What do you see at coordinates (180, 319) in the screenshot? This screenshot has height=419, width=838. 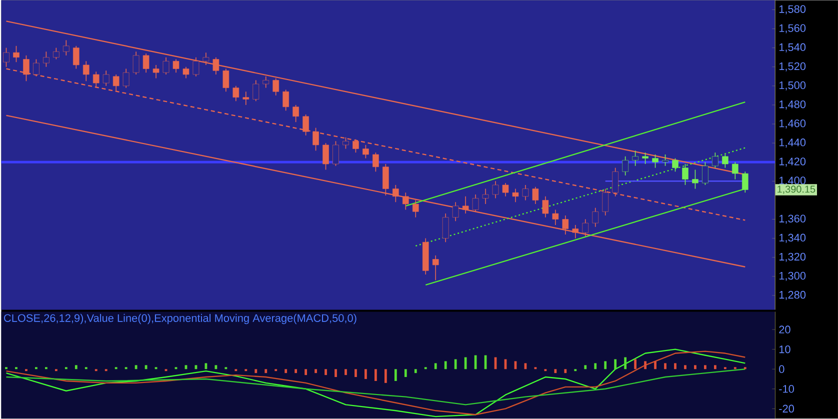 I see `chart-title: CLOSE,26,12,9),Value Line(0),Exponential Moving Average(MACD,50,0)` at bounding box center [180, 319].